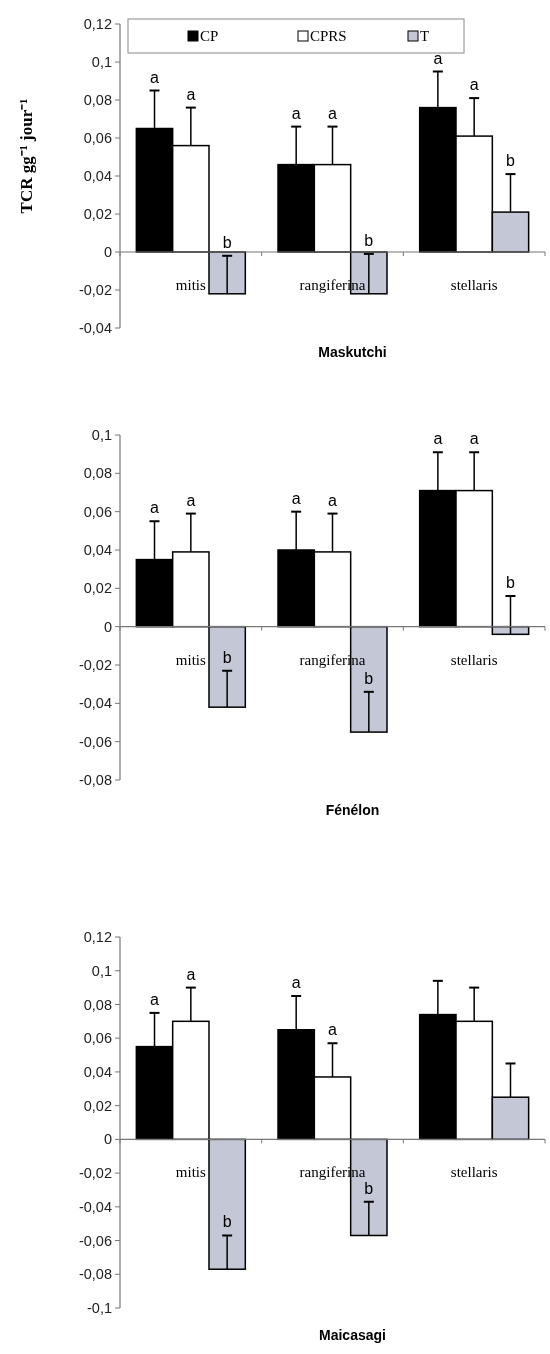  Describe the element at coordinates (328, 36) in the screenshot. I see `legend-label: CPRS` at that location.